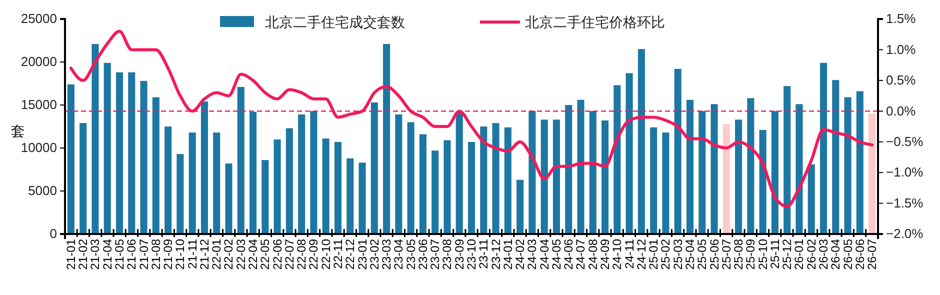 Image resolution: width=940 pixels, height=295 pixels. Describe the element at coordinates (325, 254) in the screenshot. I see `x-tick-label: 22-10` at that location.